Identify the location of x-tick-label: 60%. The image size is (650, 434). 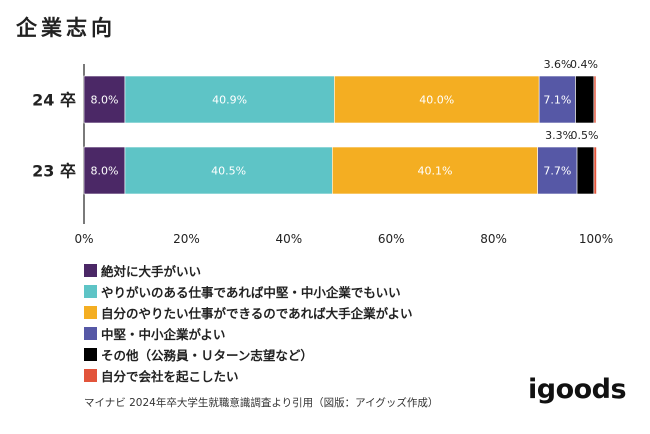
(391, 239).